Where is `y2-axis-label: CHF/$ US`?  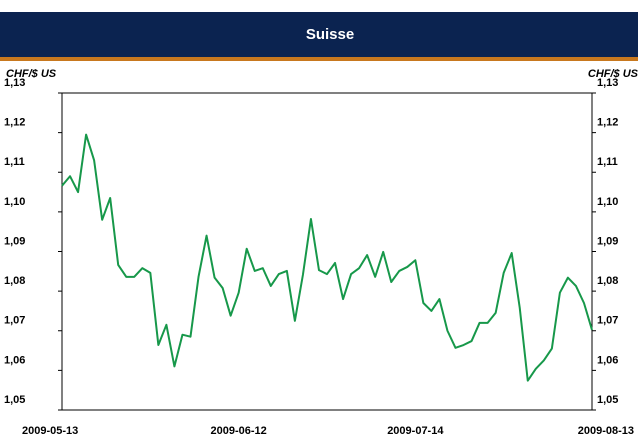 y2-axis-label: CHF/$ US is located at coordinates (613, 74).